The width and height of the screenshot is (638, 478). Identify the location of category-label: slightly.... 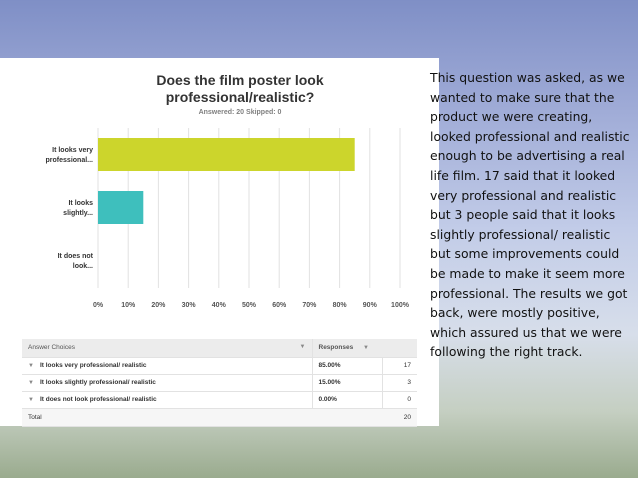
(78, 213).